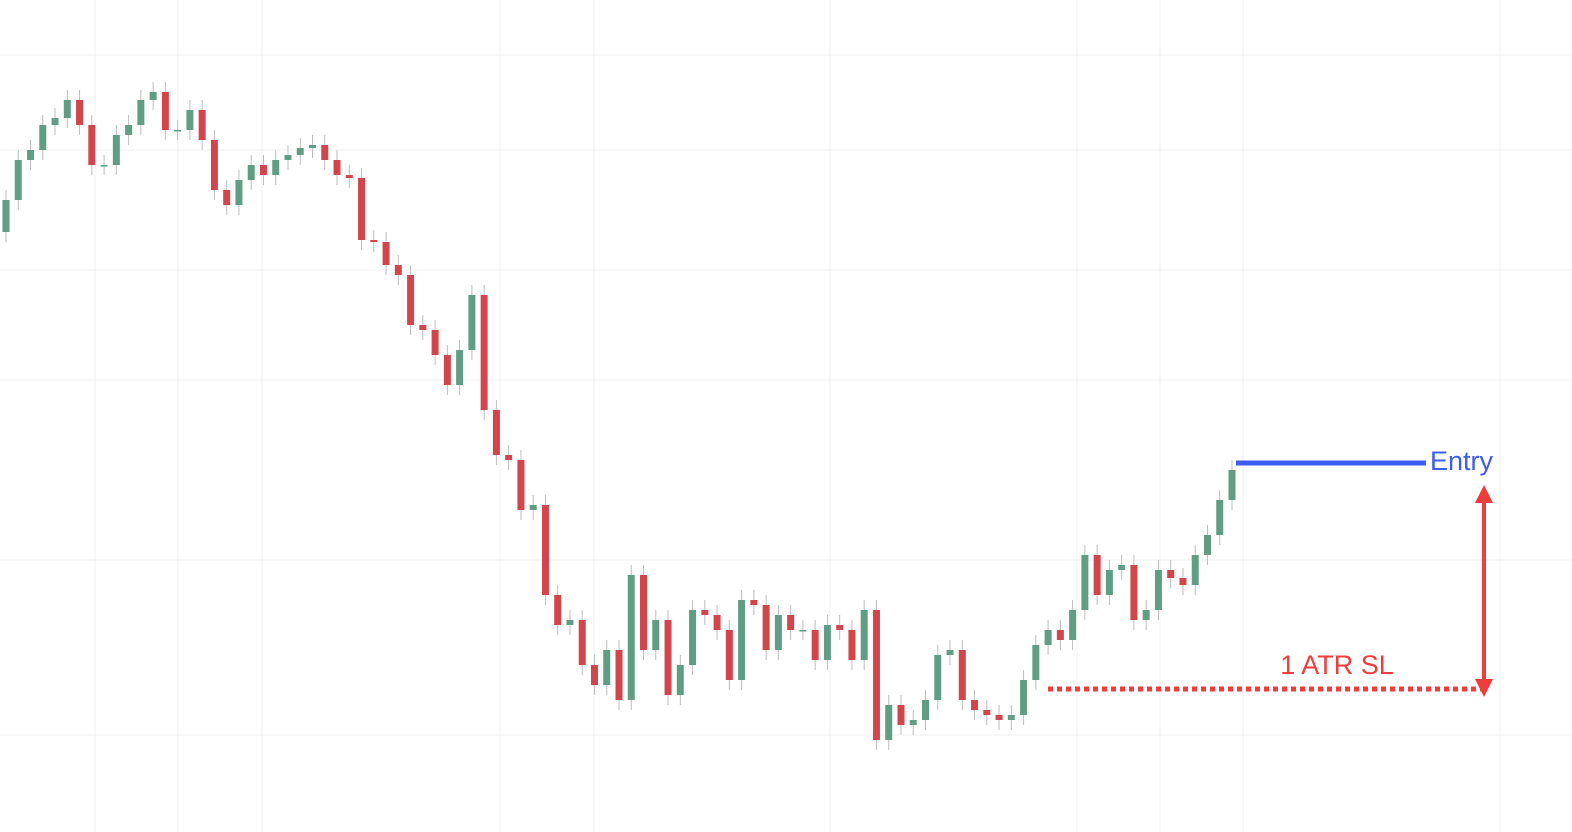  What do you see at coordinates (1462, 461) in the screenshot?
I see `entry-label: Entry` at bounding box center [1462, 461].